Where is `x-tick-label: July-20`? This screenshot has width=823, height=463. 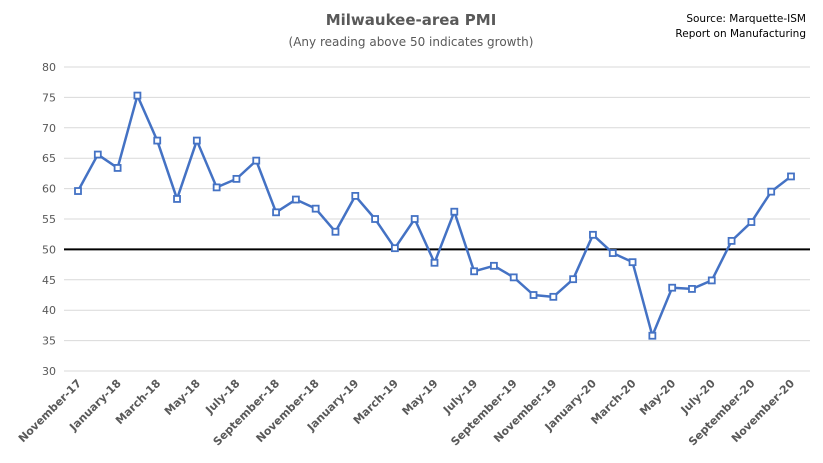
x-tick-label: July-20 is located at coordinates (698, 397).